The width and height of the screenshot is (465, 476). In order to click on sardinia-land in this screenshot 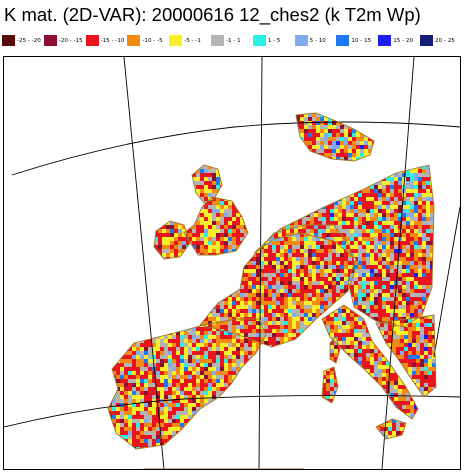, I will do `click(330, 385)`.